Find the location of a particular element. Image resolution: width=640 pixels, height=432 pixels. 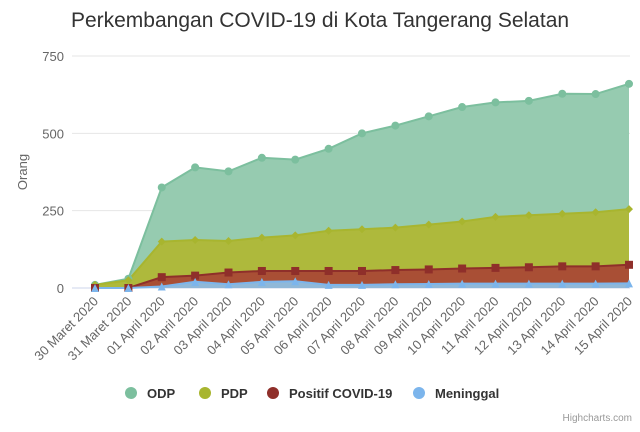

legend: ODP PDP Positif COVID-19 Meninggal is located at coordinates (312, 393).